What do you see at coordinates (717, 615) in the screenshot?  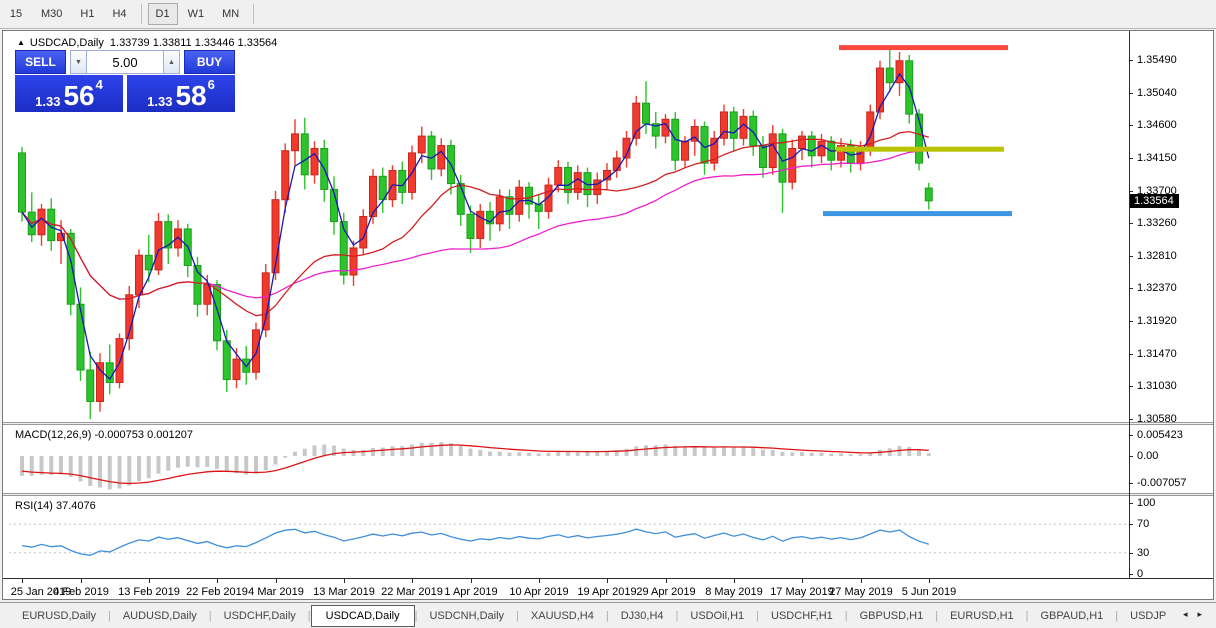 I see `chart-tab-usdoil-h1: USDOil,H1` at bounding box center [717, 615].